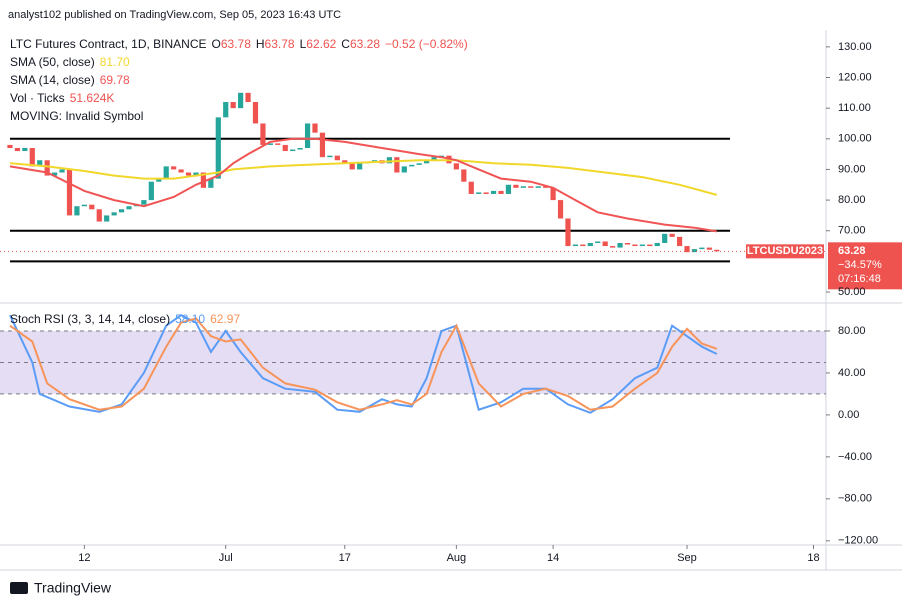 The height and width of the screenshot is (607, 902). What do you see at coordinates (225, 319) in the screenshot?
I see `legend-text: 62.97` at bounding box center [225, 319].